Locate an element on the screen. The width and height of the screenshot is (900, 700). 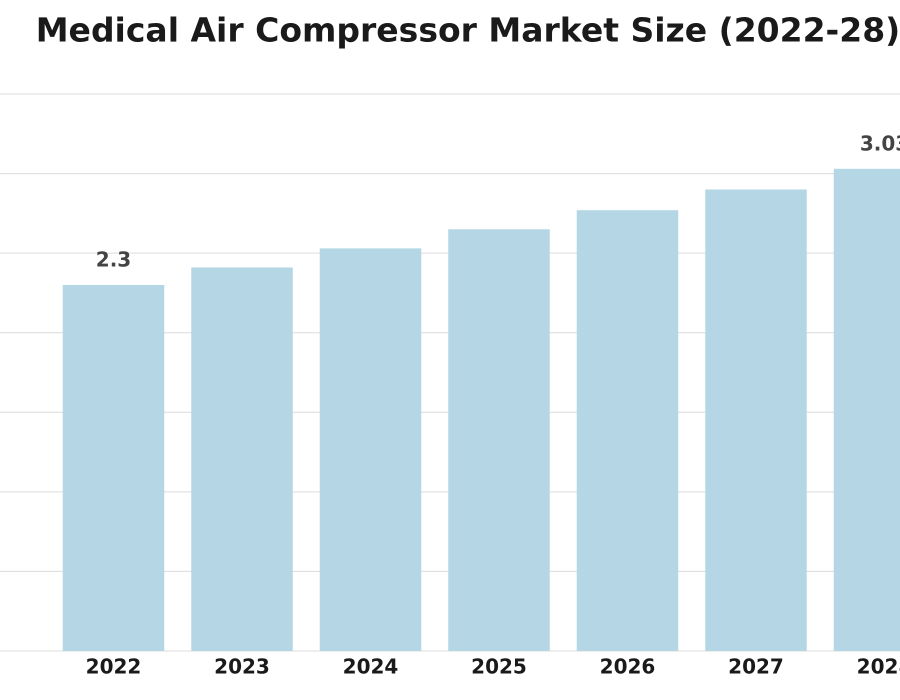
x-tick-label: 2028 is located at coordinates (878, 667).